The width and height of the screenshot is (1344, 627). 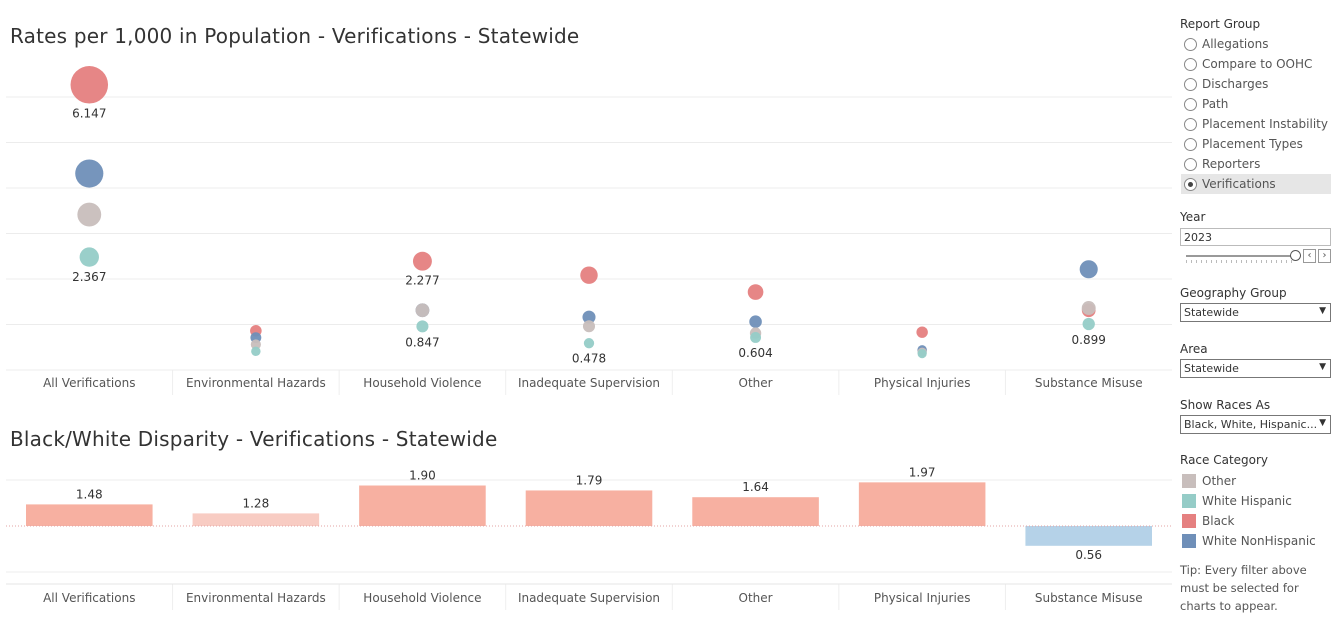 I want to click on bar-value-label: 1.64, so click(x=755, y=487).